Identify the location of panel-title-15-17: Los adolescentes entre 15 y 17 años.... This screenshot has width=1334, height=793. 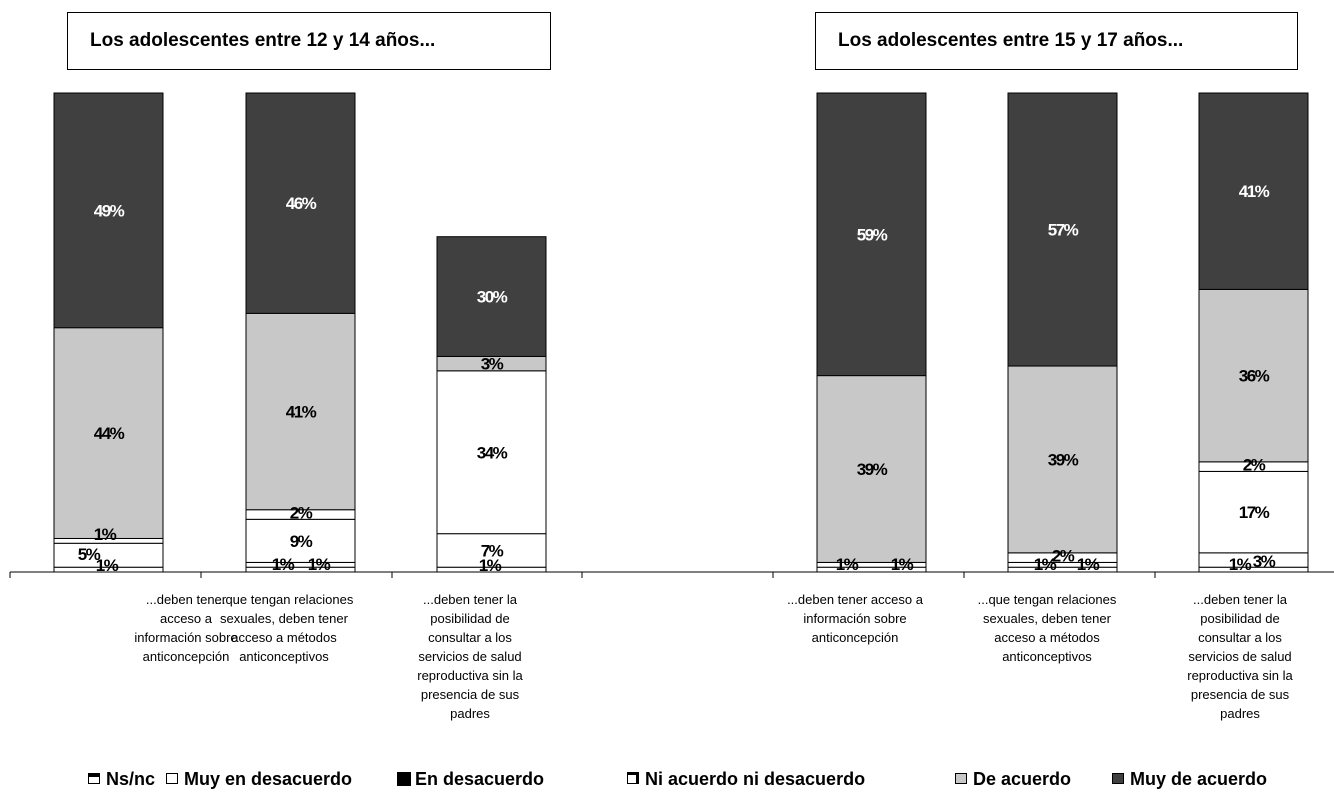
(1056, 41).